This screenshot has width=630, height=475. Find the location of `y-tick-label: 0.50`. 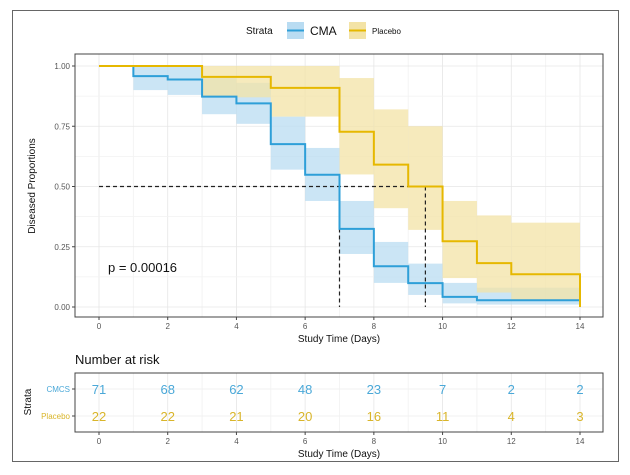

y-tick-label: 0.50 is located at coordinates (62, 187).